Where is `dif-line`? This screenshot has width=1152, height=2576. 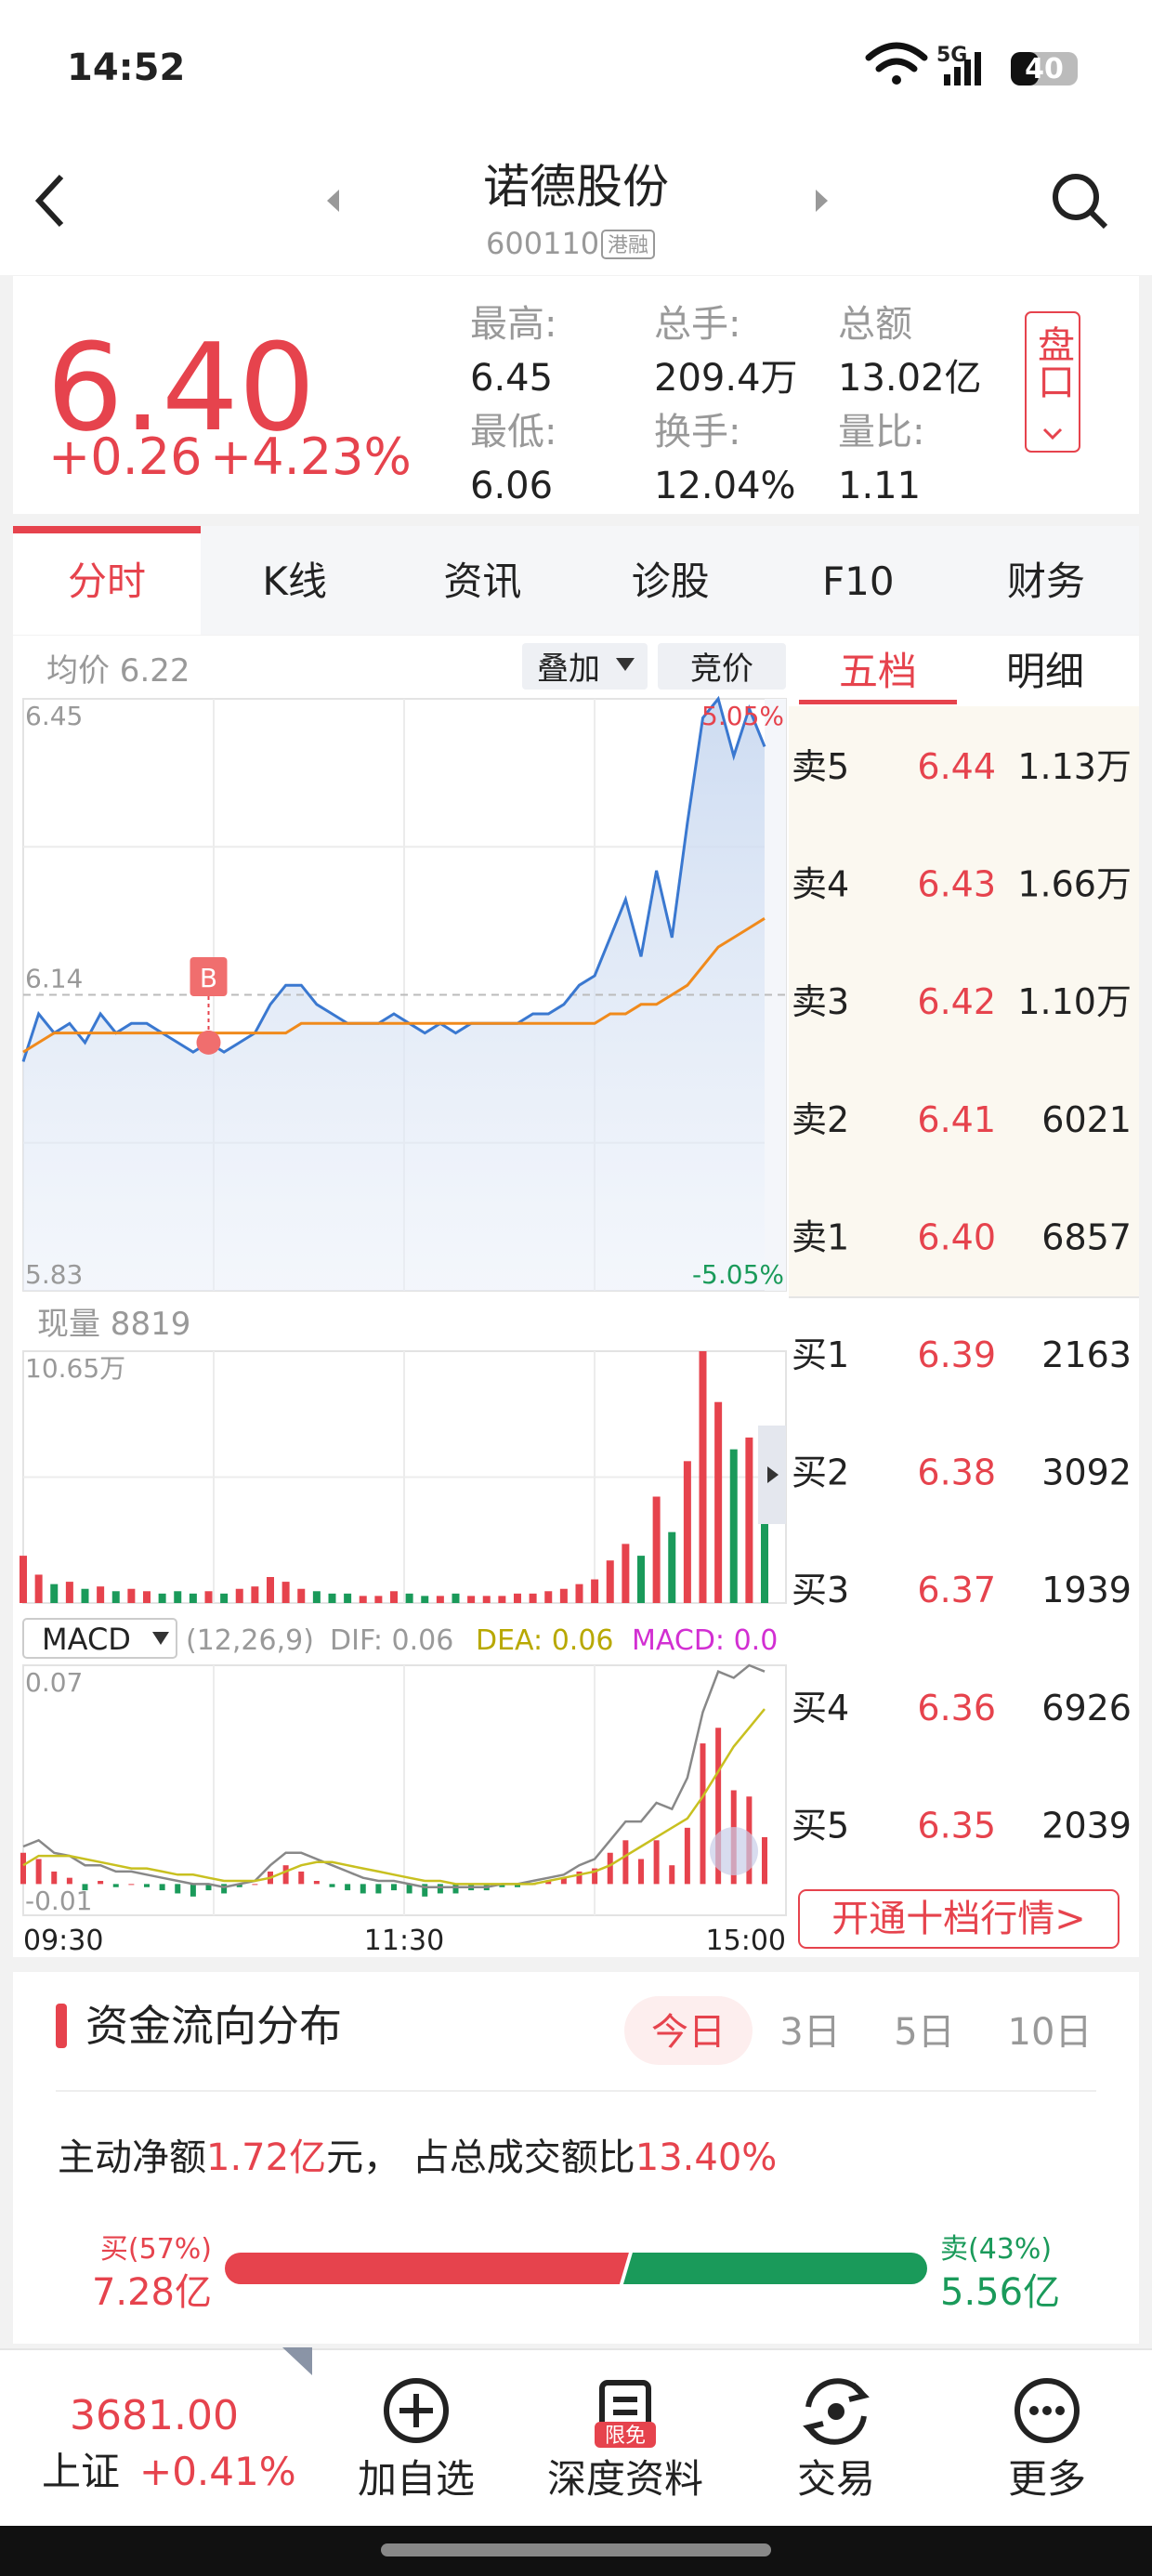 dif-line is located at coordinates (394, 1775).